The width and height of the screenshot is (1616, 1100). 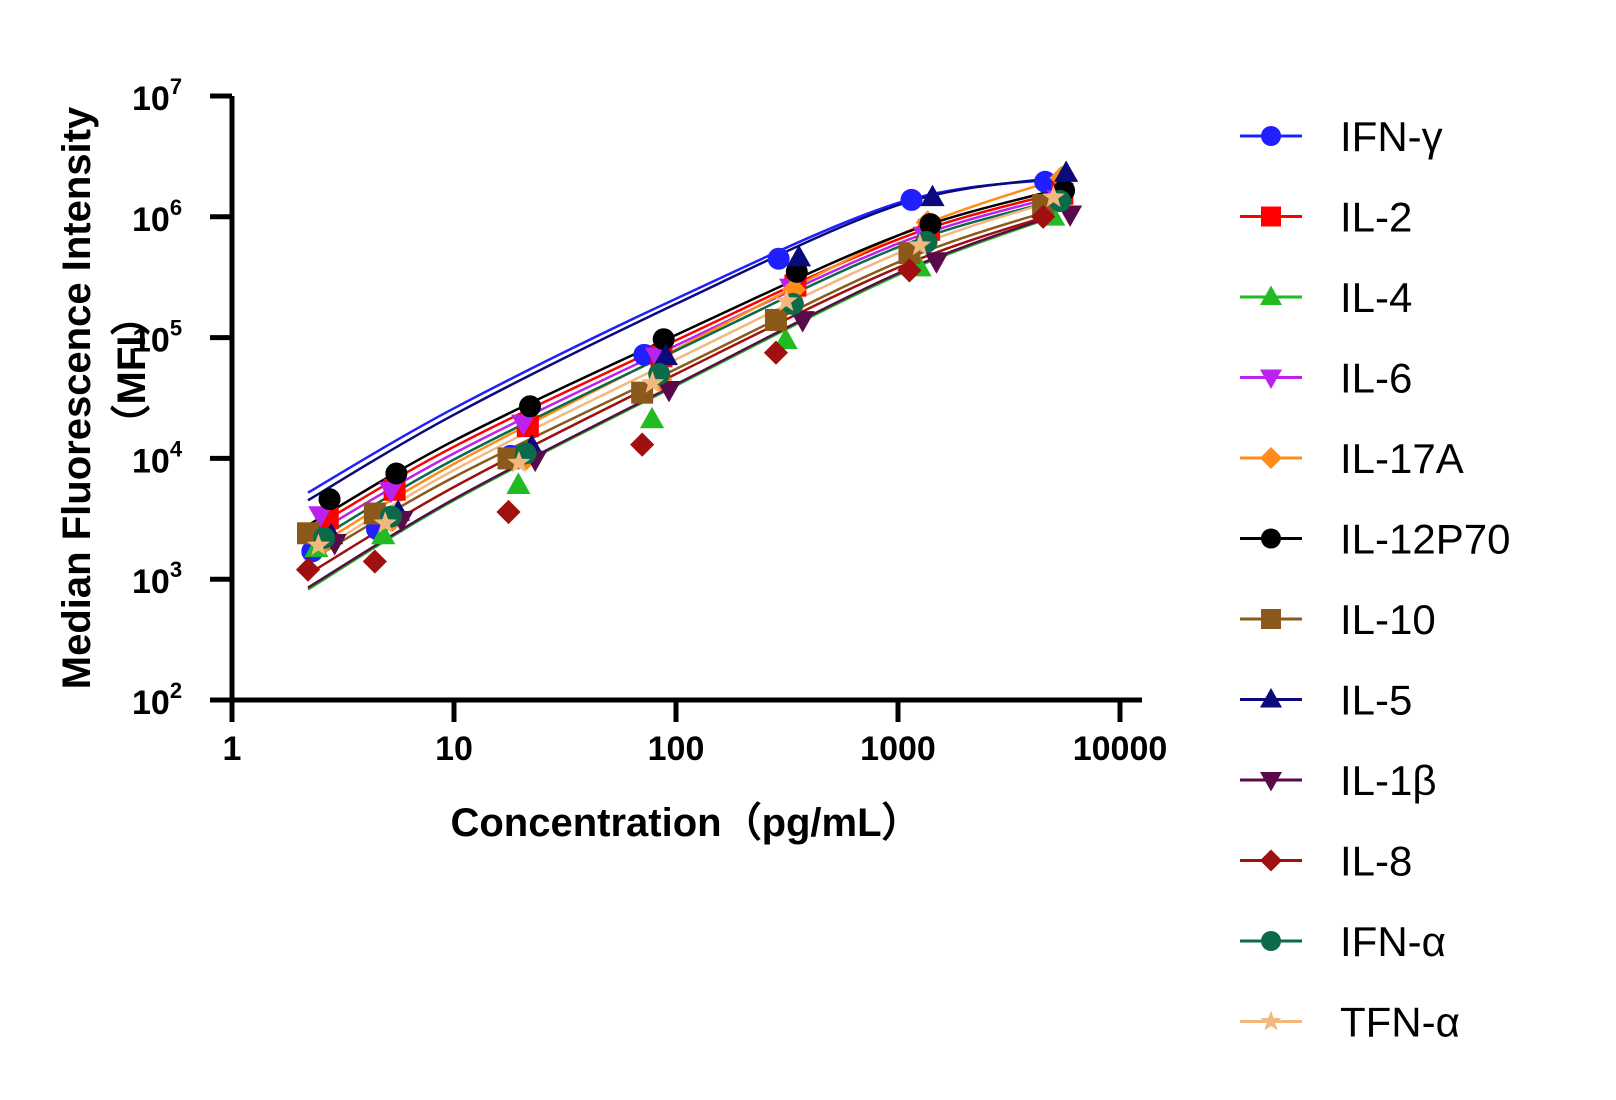 I want to click on y-tick-exponent: 7, so click(x=176, y=86).